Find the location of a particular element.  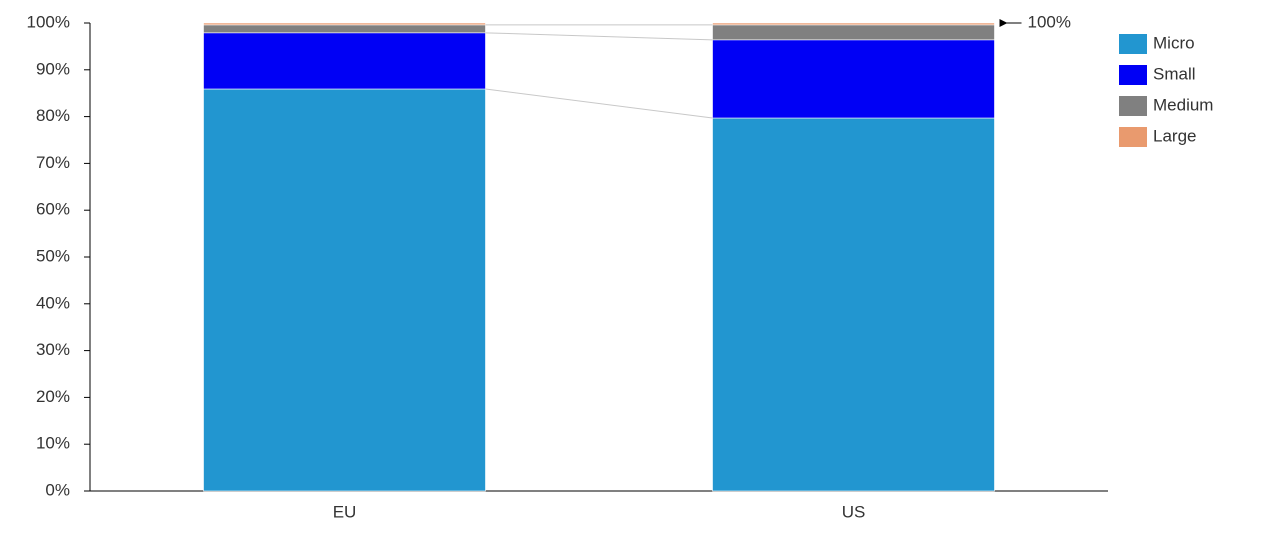

annotation: 100% is located at coordinates (1048, 21).